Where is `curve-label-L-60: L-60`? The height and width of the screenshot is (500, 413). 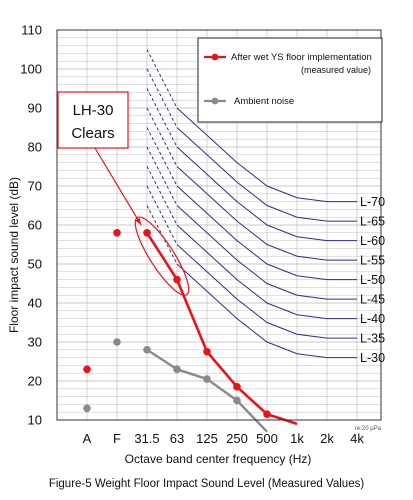
curve-label-L-60: L-60 is located at coordinates (372, 241).